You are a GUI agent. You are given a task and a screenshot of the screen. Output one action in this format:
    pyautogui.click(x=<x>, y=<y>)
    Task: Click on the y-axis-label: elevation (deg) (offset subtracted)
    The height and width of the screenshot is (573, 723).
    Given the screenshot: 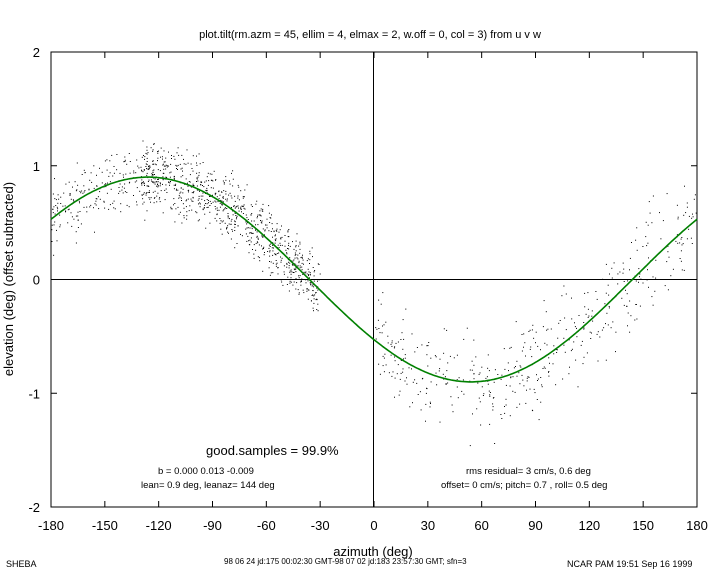 What is the action you would take?
    pyautogui.click(x=8, y=279)
    